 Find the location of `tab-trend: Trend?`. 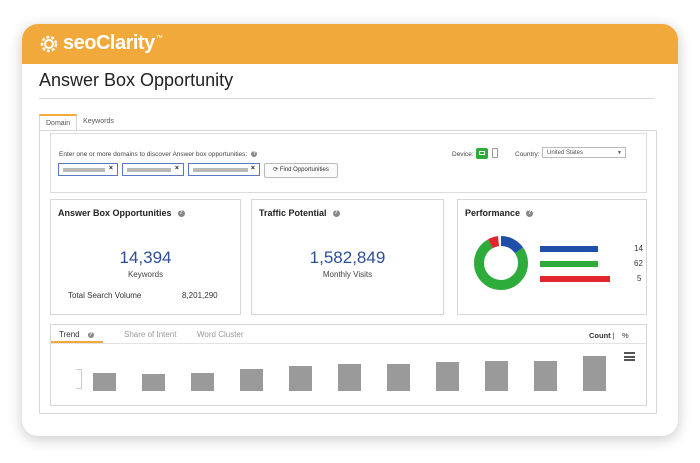

tab-trend: Trend? is located at coordinates (76, 334).